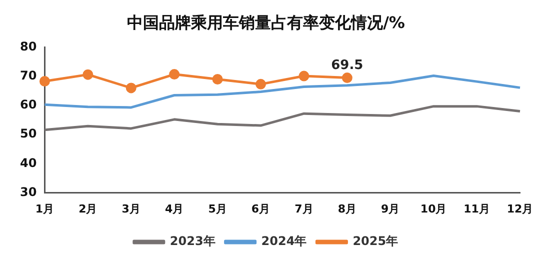 The height and width of the screenshot is (266, 553). Describe the element at coordinates (375, 241) in the screenshot. I see `legend-label: 2025年` at that location.